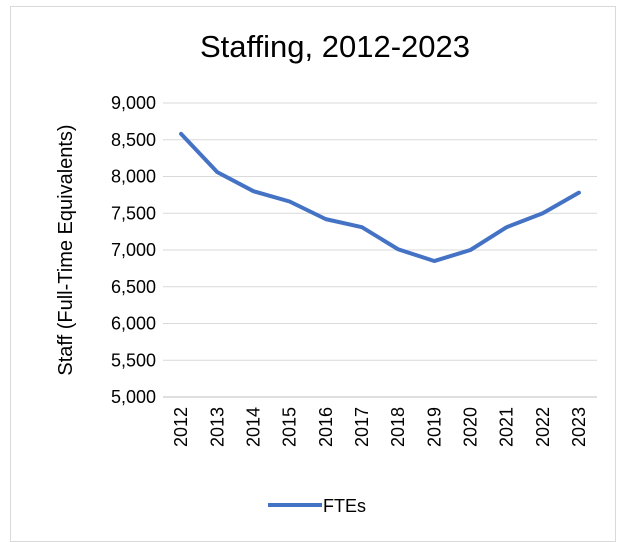 The height and width of the screenshot is (542, 626). Describe the element at coordinates (362, 427) in the screenshot. I see `x-tick-label: 2017` at that location.